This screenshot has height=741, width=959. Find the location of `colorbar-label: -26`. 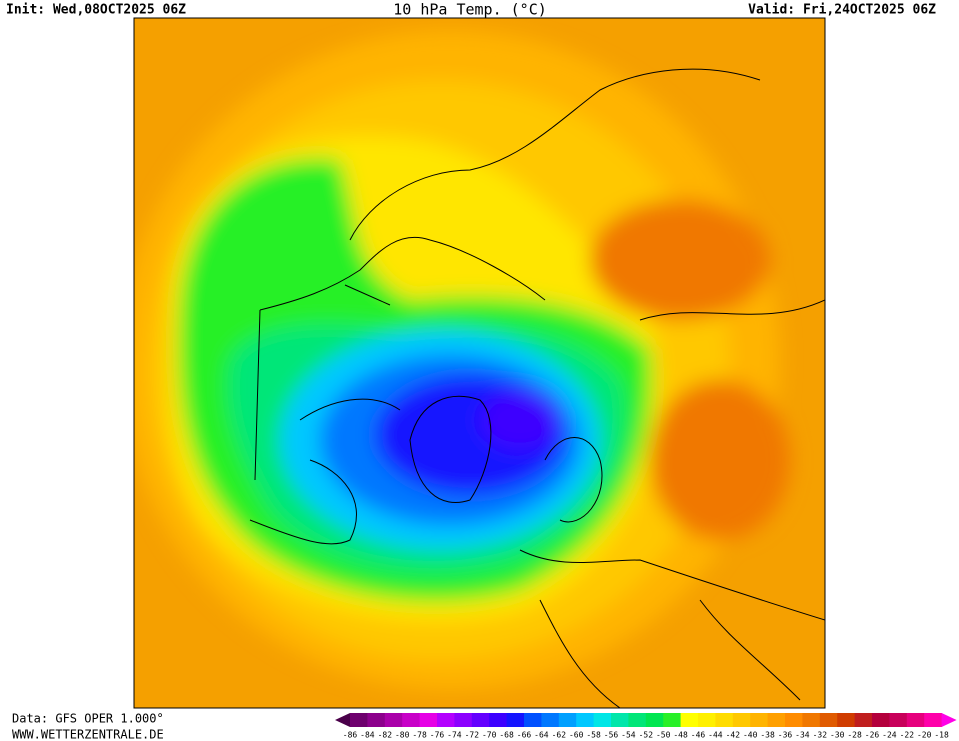

colorbar-label: -26 is located at coordinates (872, 735).